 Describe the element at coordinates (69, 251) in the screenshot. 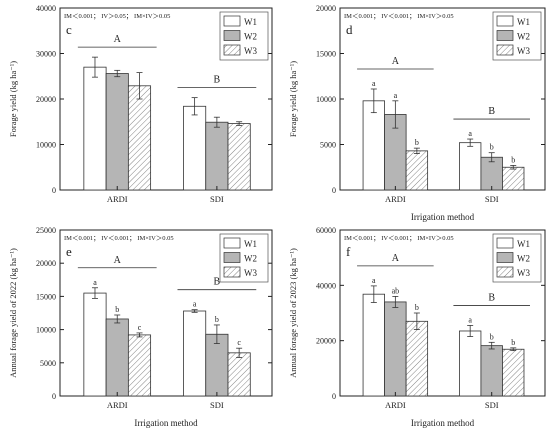

I see `panel-letter: e` at that location.